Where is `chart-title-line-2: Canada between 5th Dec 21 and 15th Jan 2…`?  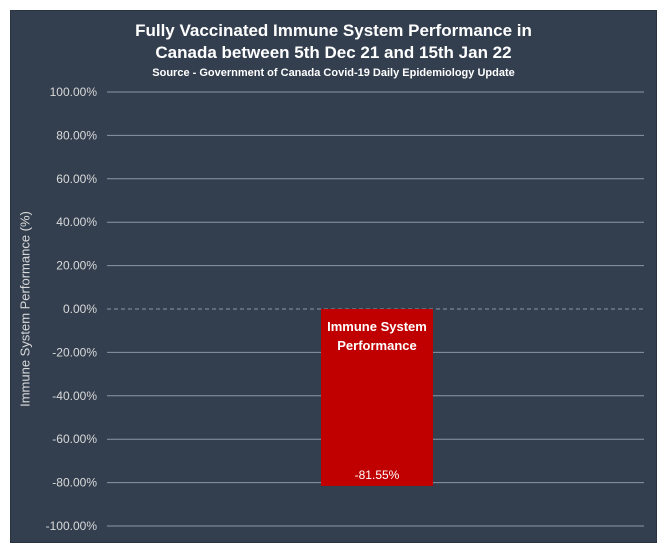 chart-title-line-2: Canada between 5th Dec 21 and 15th Jan 2… is located at coordinates (333, 52).